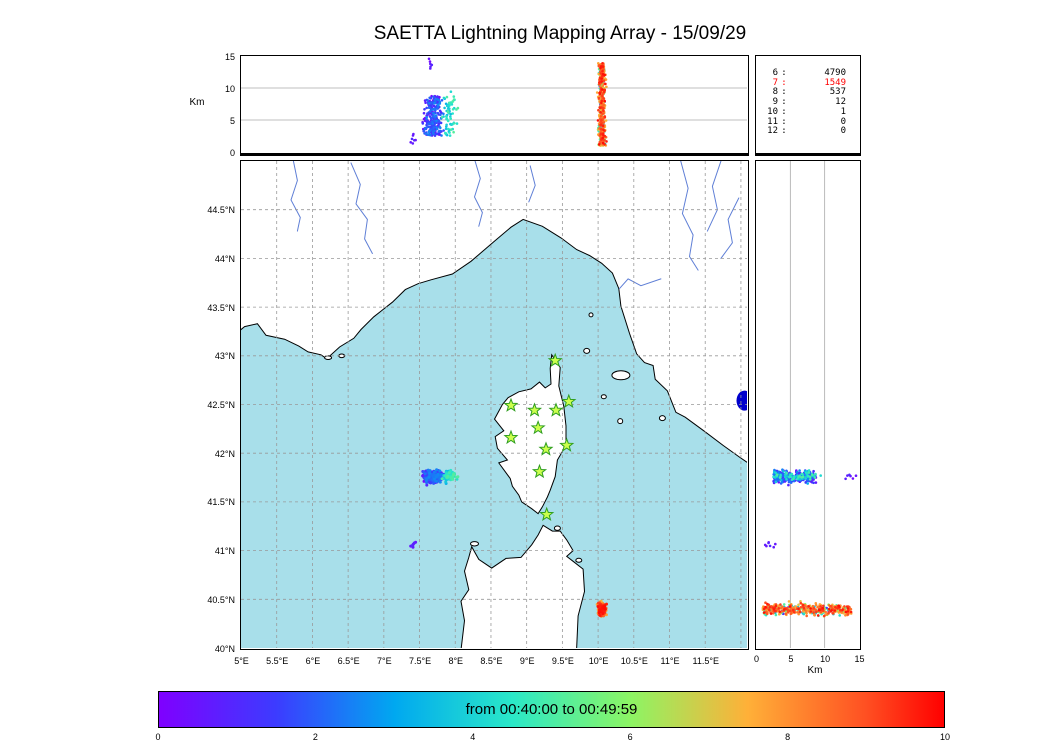  I want to click on time-colorbar: from 00:40:00 to 00:49:59, so click(551, 709).